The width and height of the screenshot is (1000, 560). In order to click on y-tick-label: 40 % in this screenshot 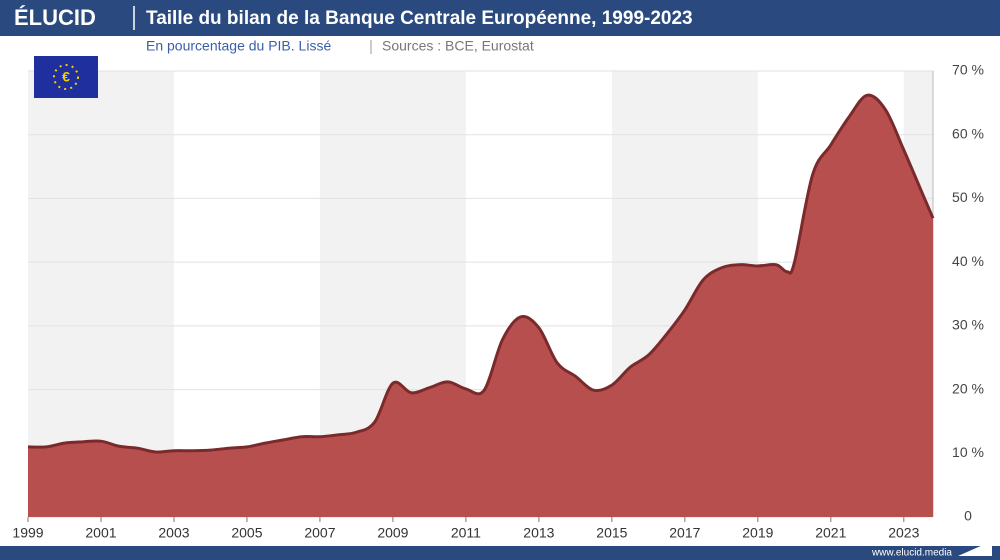, I will do `click(968, 261)`.